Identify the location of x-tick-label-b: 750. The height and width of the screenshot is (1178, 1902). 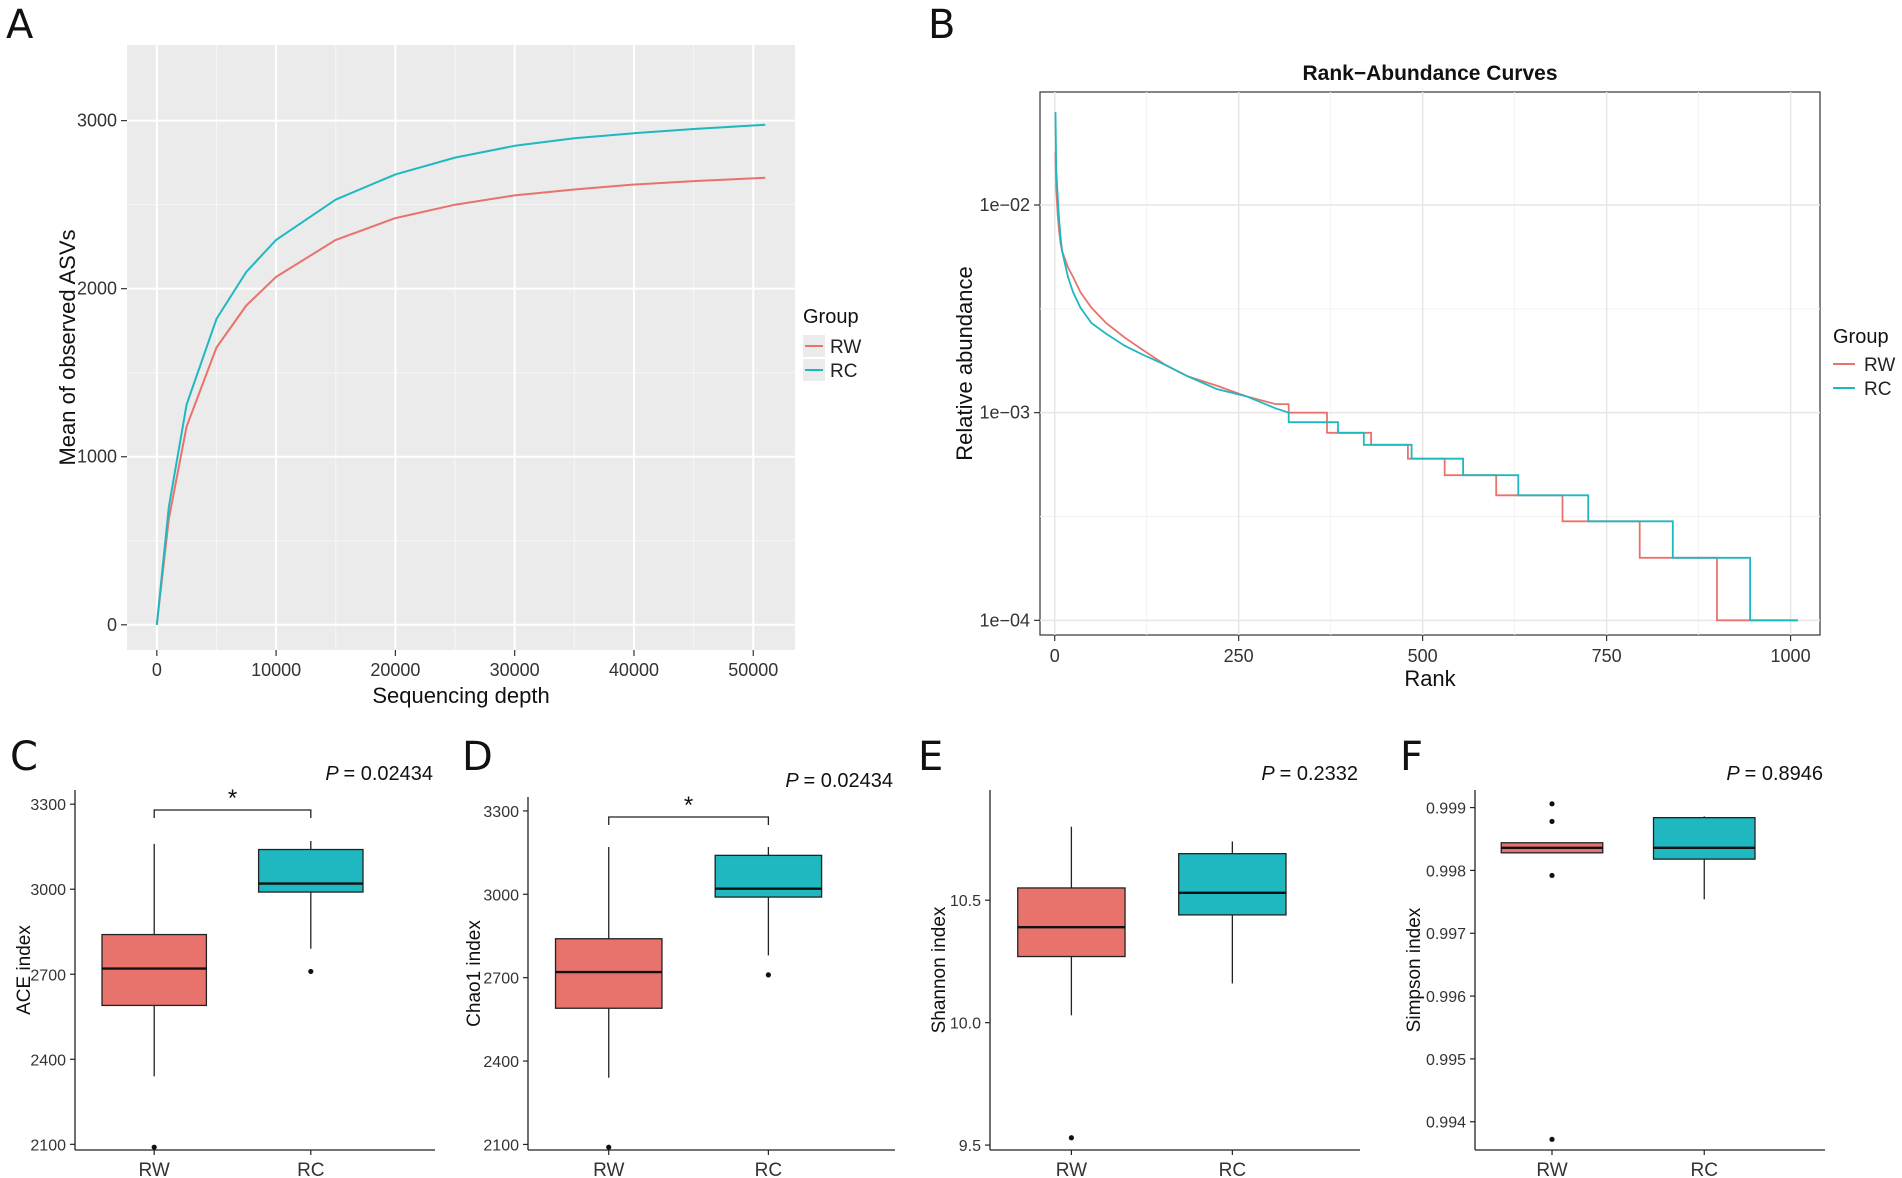
(1607, 656).